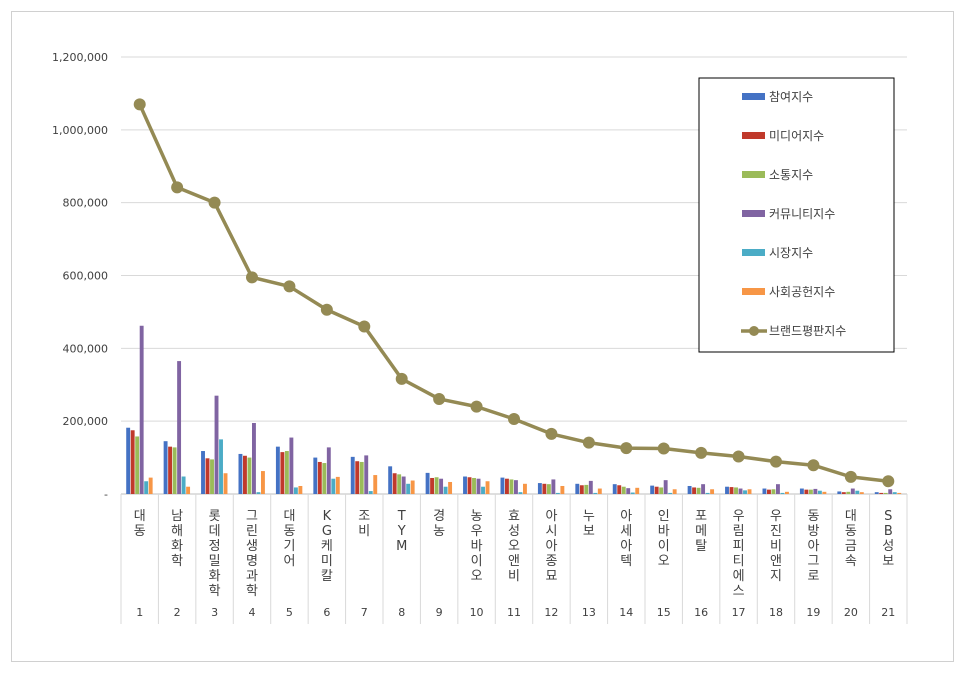 Image resolution: width=966 pixels, height=674 pixels. I want to click on bar-시장지수-농우바이오, so click(483, 490).